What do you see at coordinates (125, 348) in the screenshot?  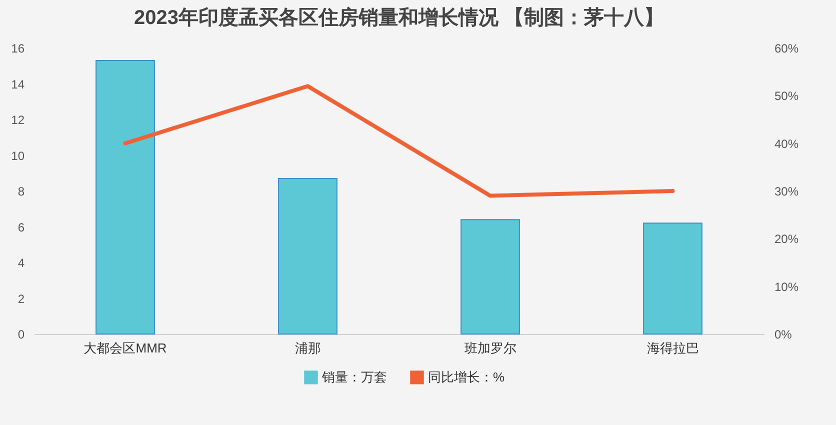 I see `x-tick-label: 大都会区MMR` at bounding box center [125, 348].